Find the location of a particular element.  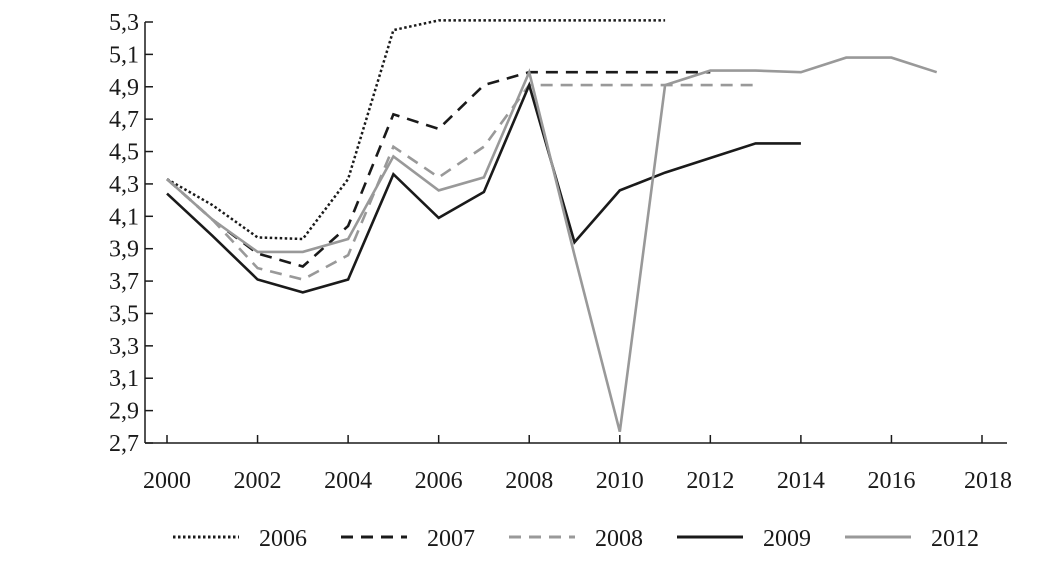

y-tick-label: 4,1 is located at coordinates (124, 217).